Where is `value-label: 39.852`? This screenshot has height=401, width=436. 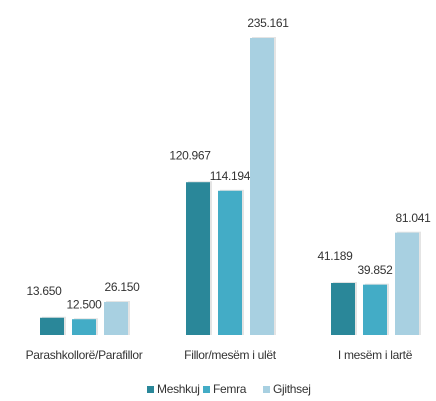 value-label: 39.852 is located at coordinates (376, 270).